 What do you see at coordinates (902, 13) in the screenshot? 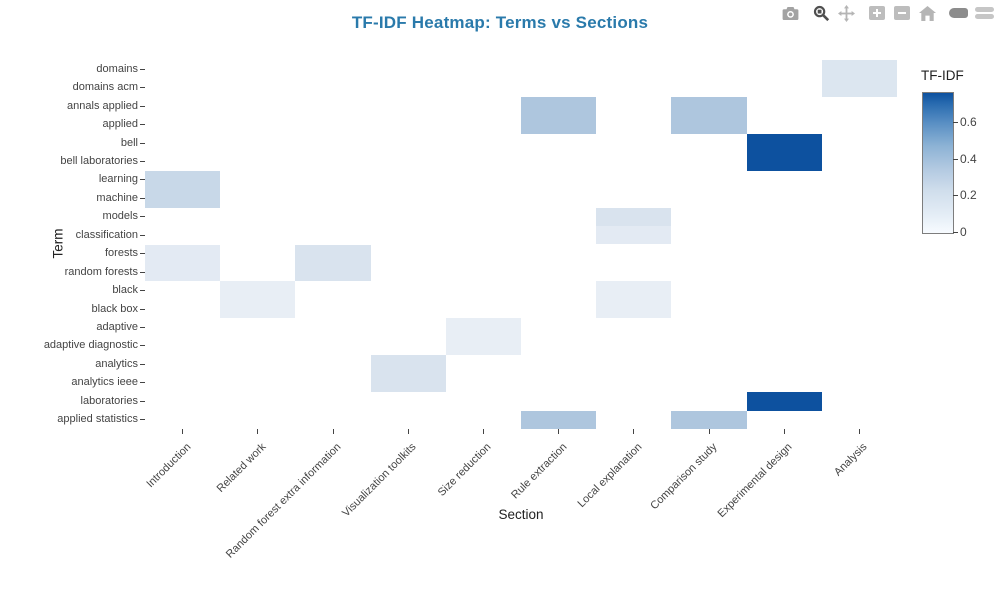
I see `zoom-out-icon` at bounding box center [902, 13].